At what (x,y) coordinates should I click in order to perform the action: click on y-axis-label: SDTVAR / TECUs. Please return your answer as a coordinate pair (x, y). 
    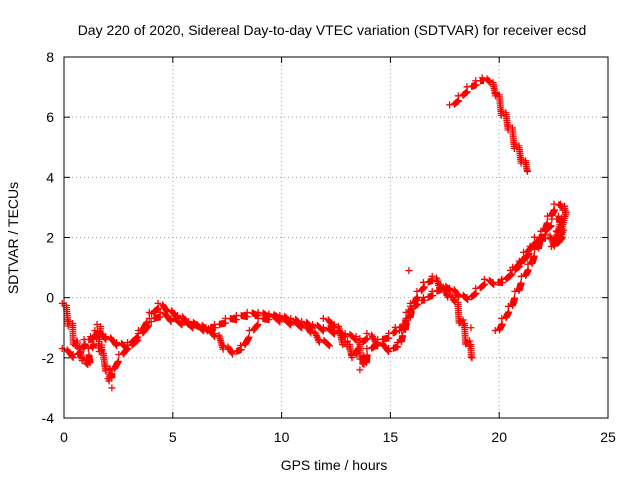
    Looking at the image, I should click on (13, 238).